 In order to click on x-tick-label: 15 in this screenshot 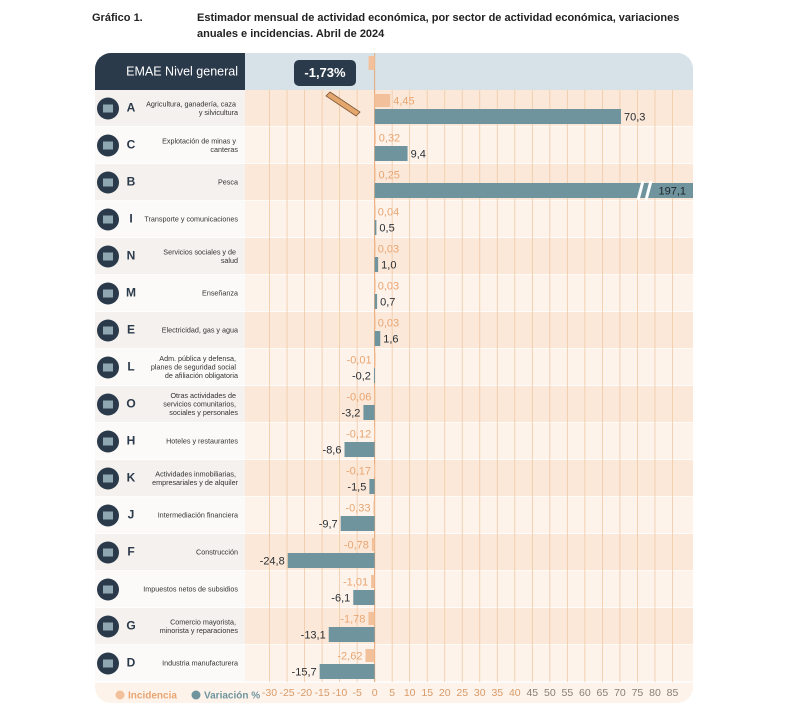, I will do `click(427, 693)`.